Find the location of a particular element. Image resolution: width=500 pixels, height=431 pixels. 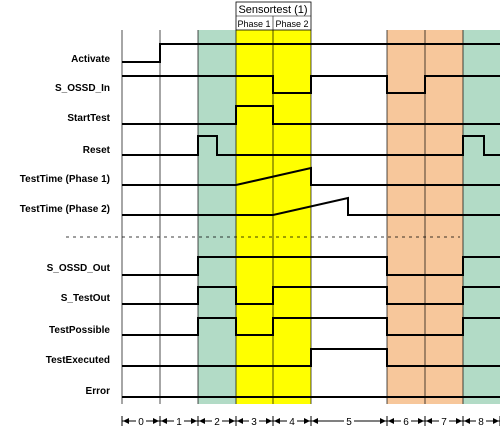

period-label-8: 8 is located at coordinates (481, 422).